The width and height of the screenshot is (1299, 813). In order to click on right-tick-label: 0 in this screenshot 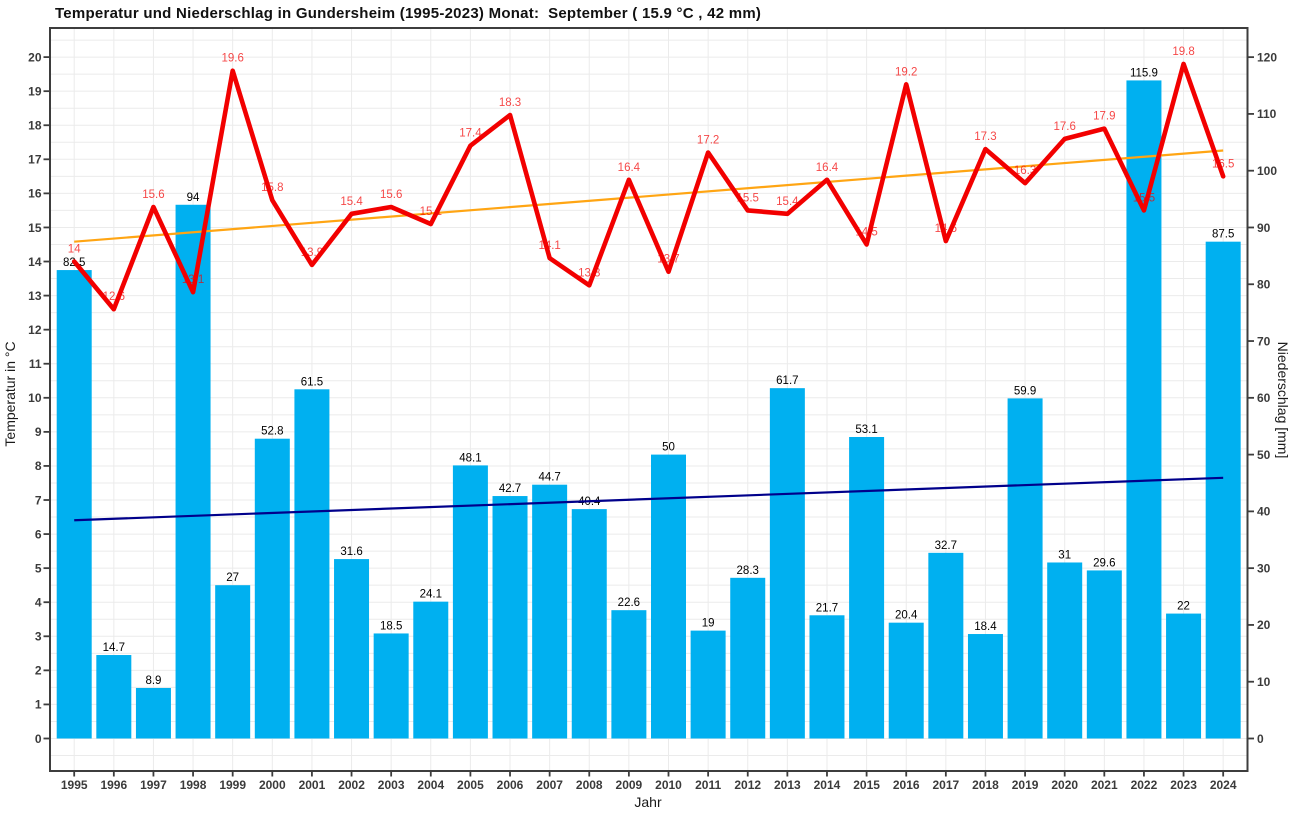, I will do `click(1260, 739)`.